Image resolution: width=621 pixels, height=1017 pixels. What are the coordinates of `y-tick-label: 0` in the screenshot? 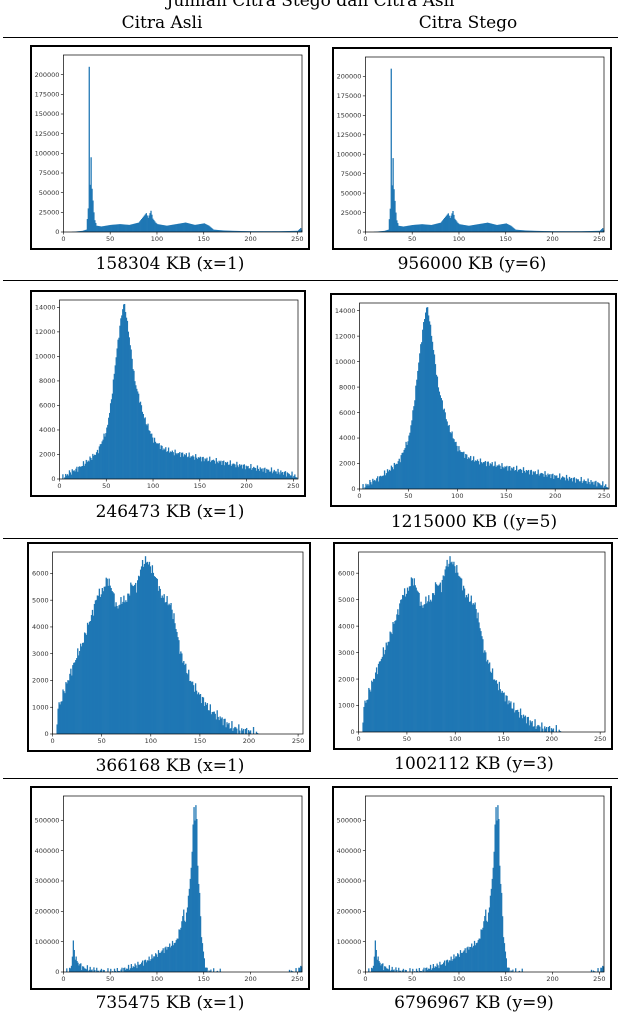 It's located at (46, 734).